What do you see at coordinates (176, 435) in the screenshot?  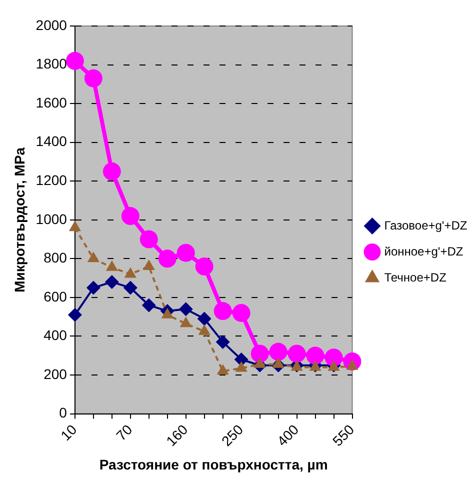 I see `x-tick-label: 160` at bounding box center [176, 435].